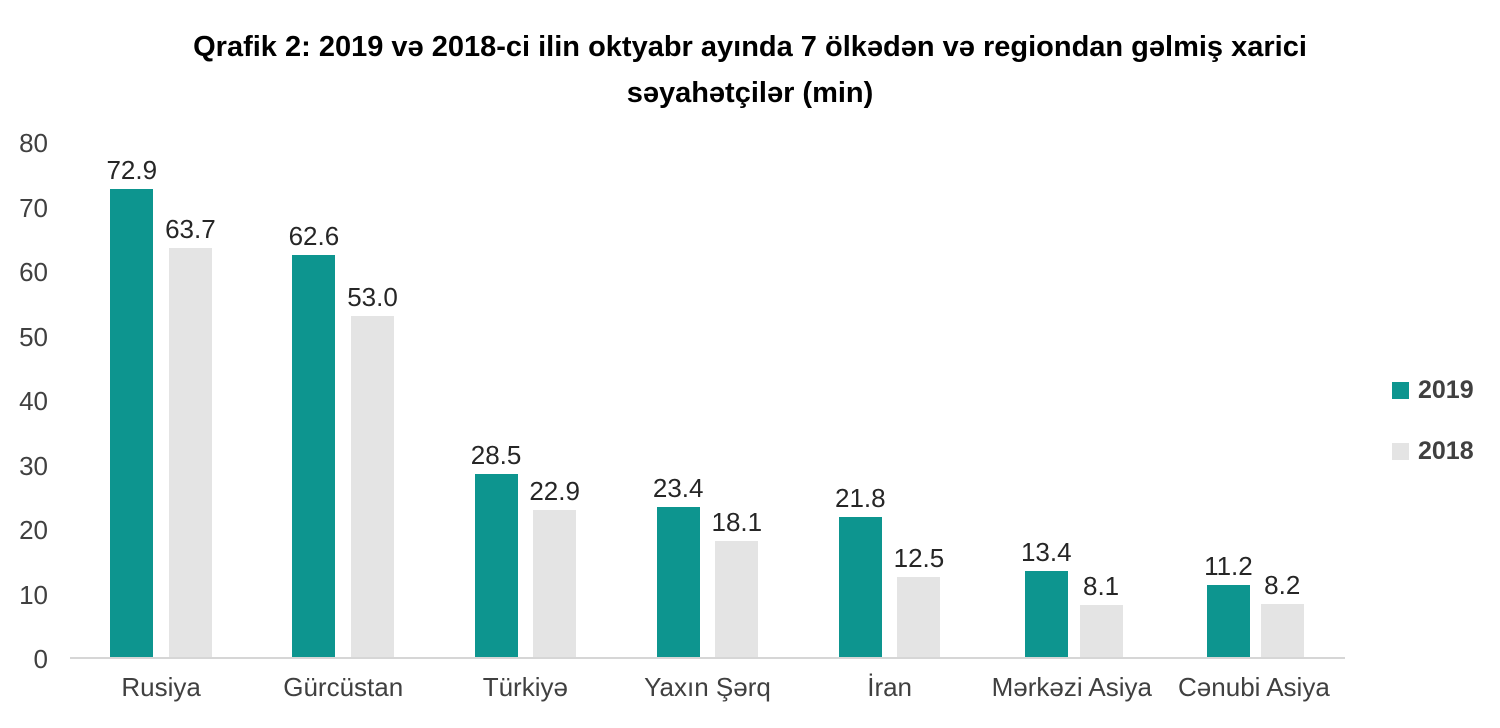 The height and width of the screenshot is (728, 1500). Describe the element at coordinates (343, 687) in the screenshot. I see `category-label-2: Gürcüstan` at that location.